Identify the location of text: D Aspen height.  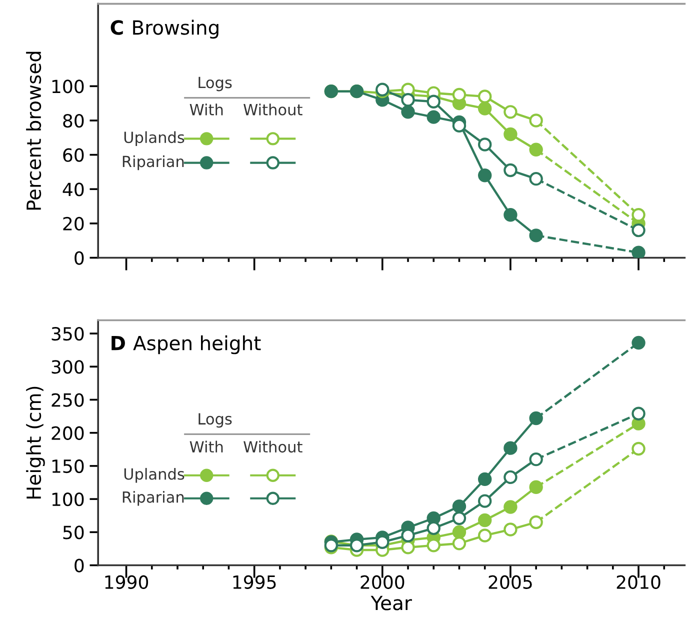
(186, 344).